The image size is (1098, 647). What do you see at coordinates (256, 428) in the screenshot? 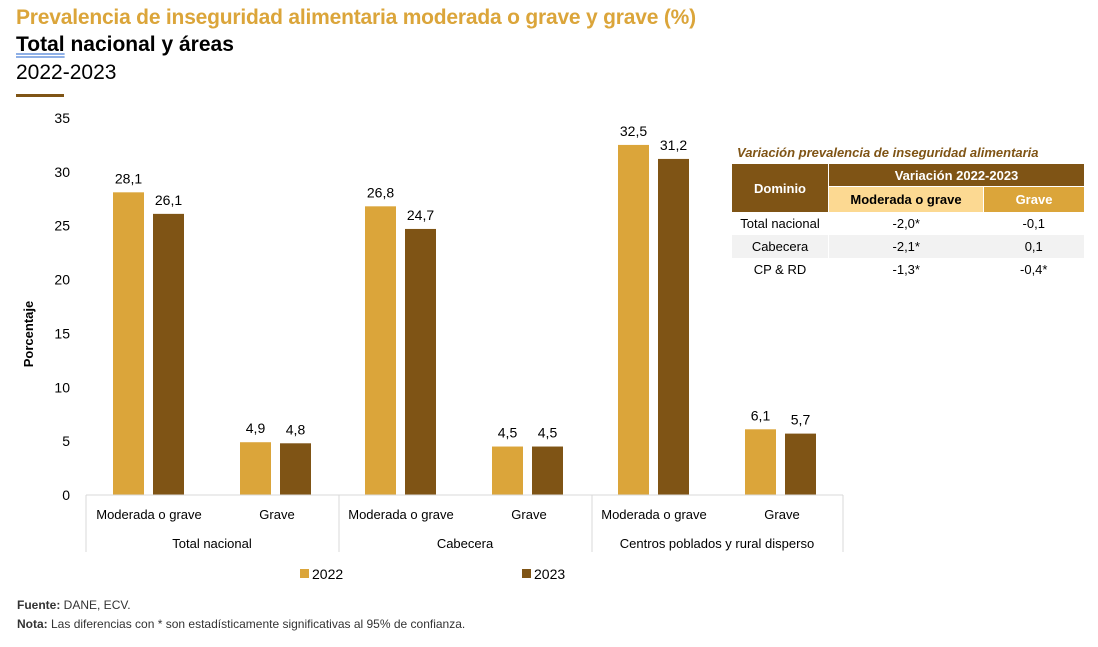
I see `data-label: 4,9` at bounding box center [256, 428].